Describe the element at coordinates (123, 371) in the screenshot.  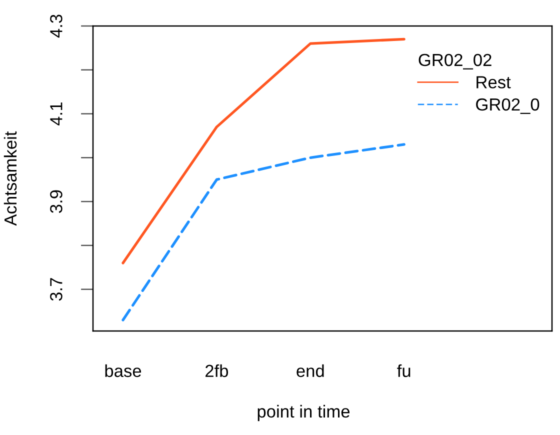
I see `x-tick-label: base` at that location.